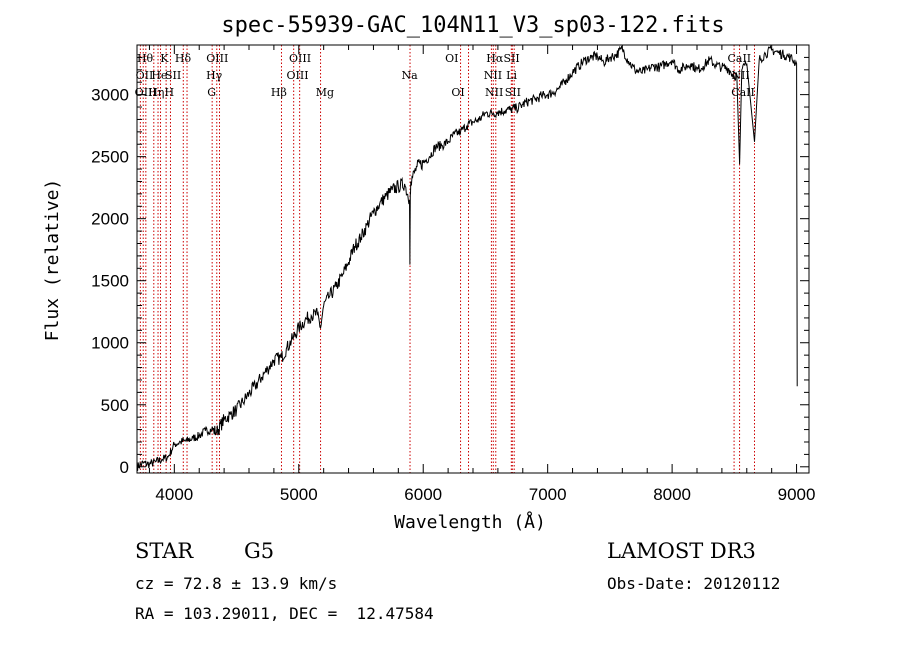 The image size is (900, 649). I want to click on y-tick-label: 3000, so click(110, 95).